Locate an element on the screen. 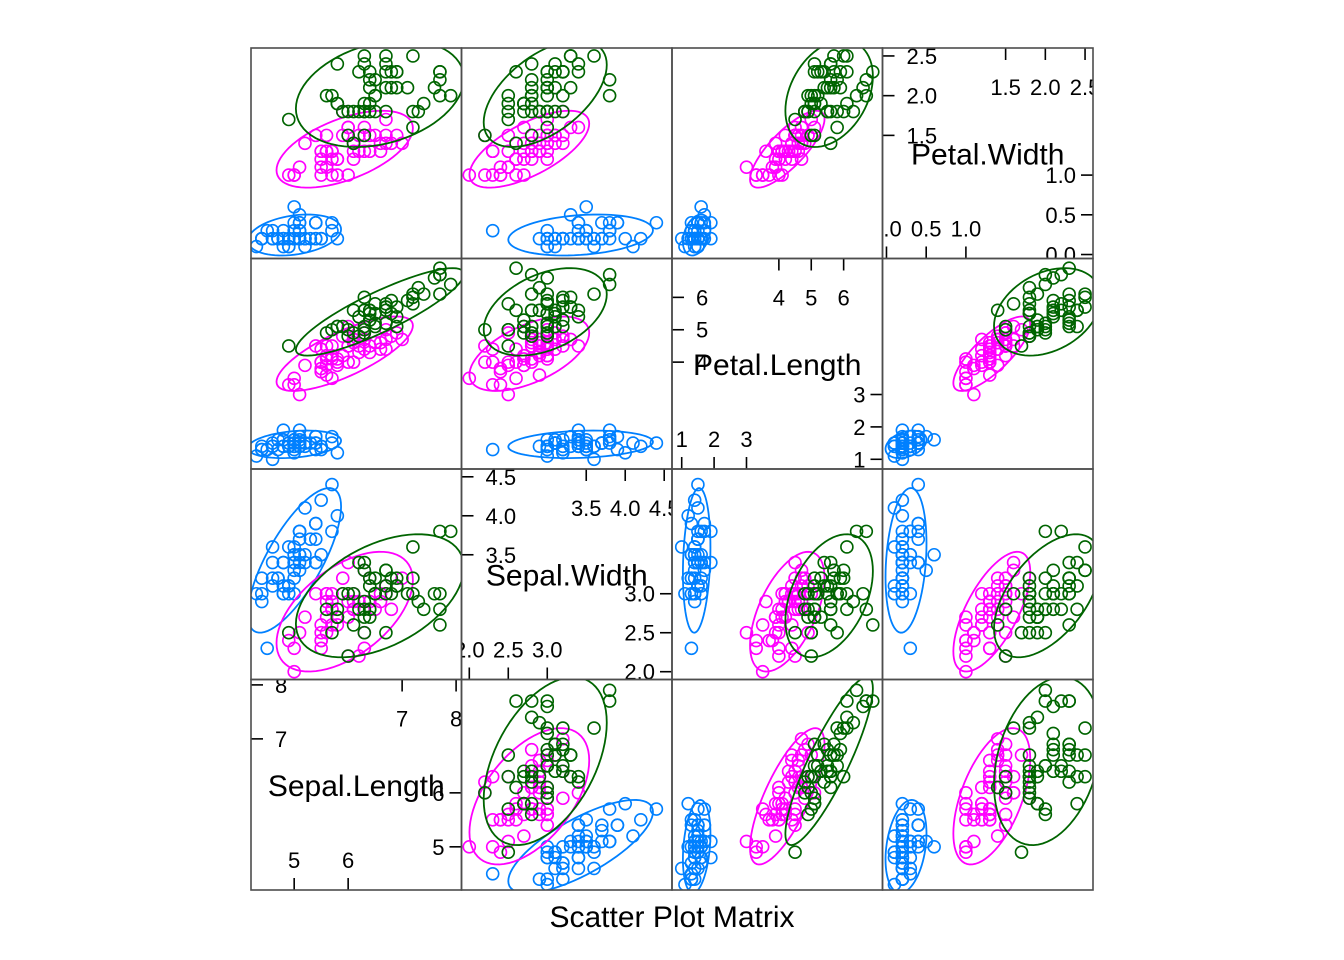  tick-label: 4.5 is located at coordinates (501, 477).